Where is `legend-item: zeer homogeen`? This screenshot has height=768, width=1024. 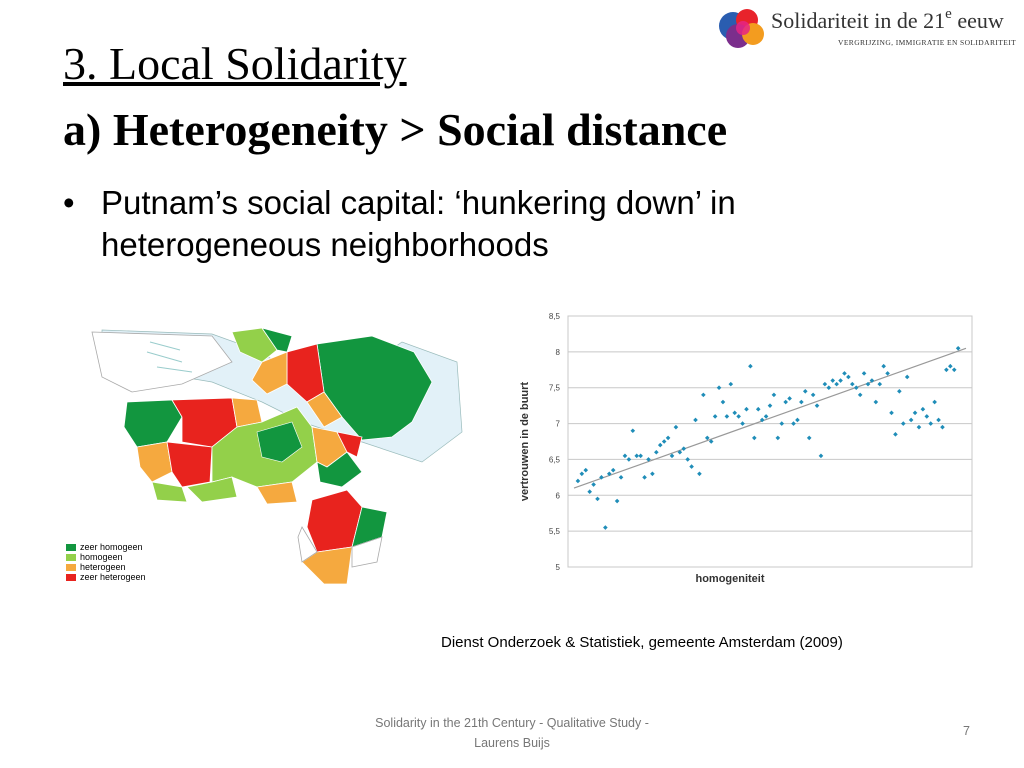 legend-item: zeer homogeen is located at coordinates (106, 547).